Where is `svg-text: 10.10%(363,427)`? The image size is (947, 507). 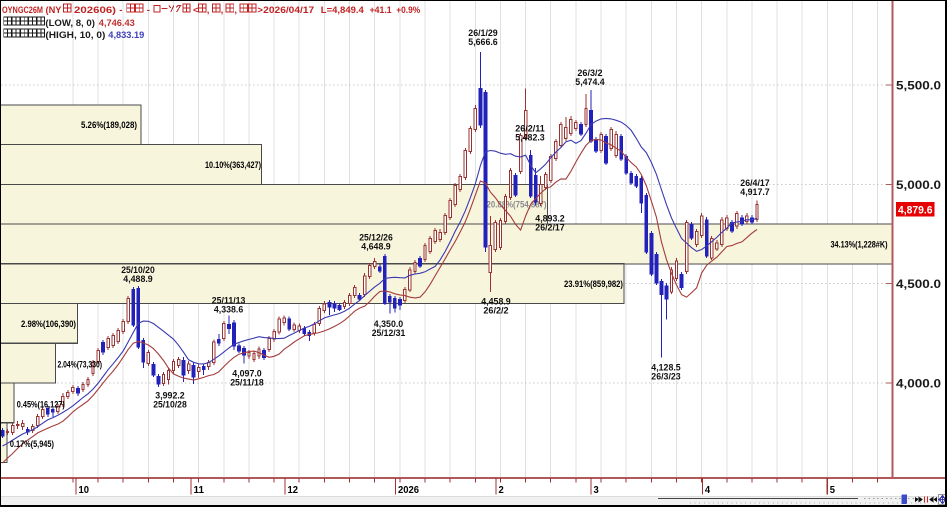
svg-text: 10.10%(363,427) is located at coordinates (233, 165).